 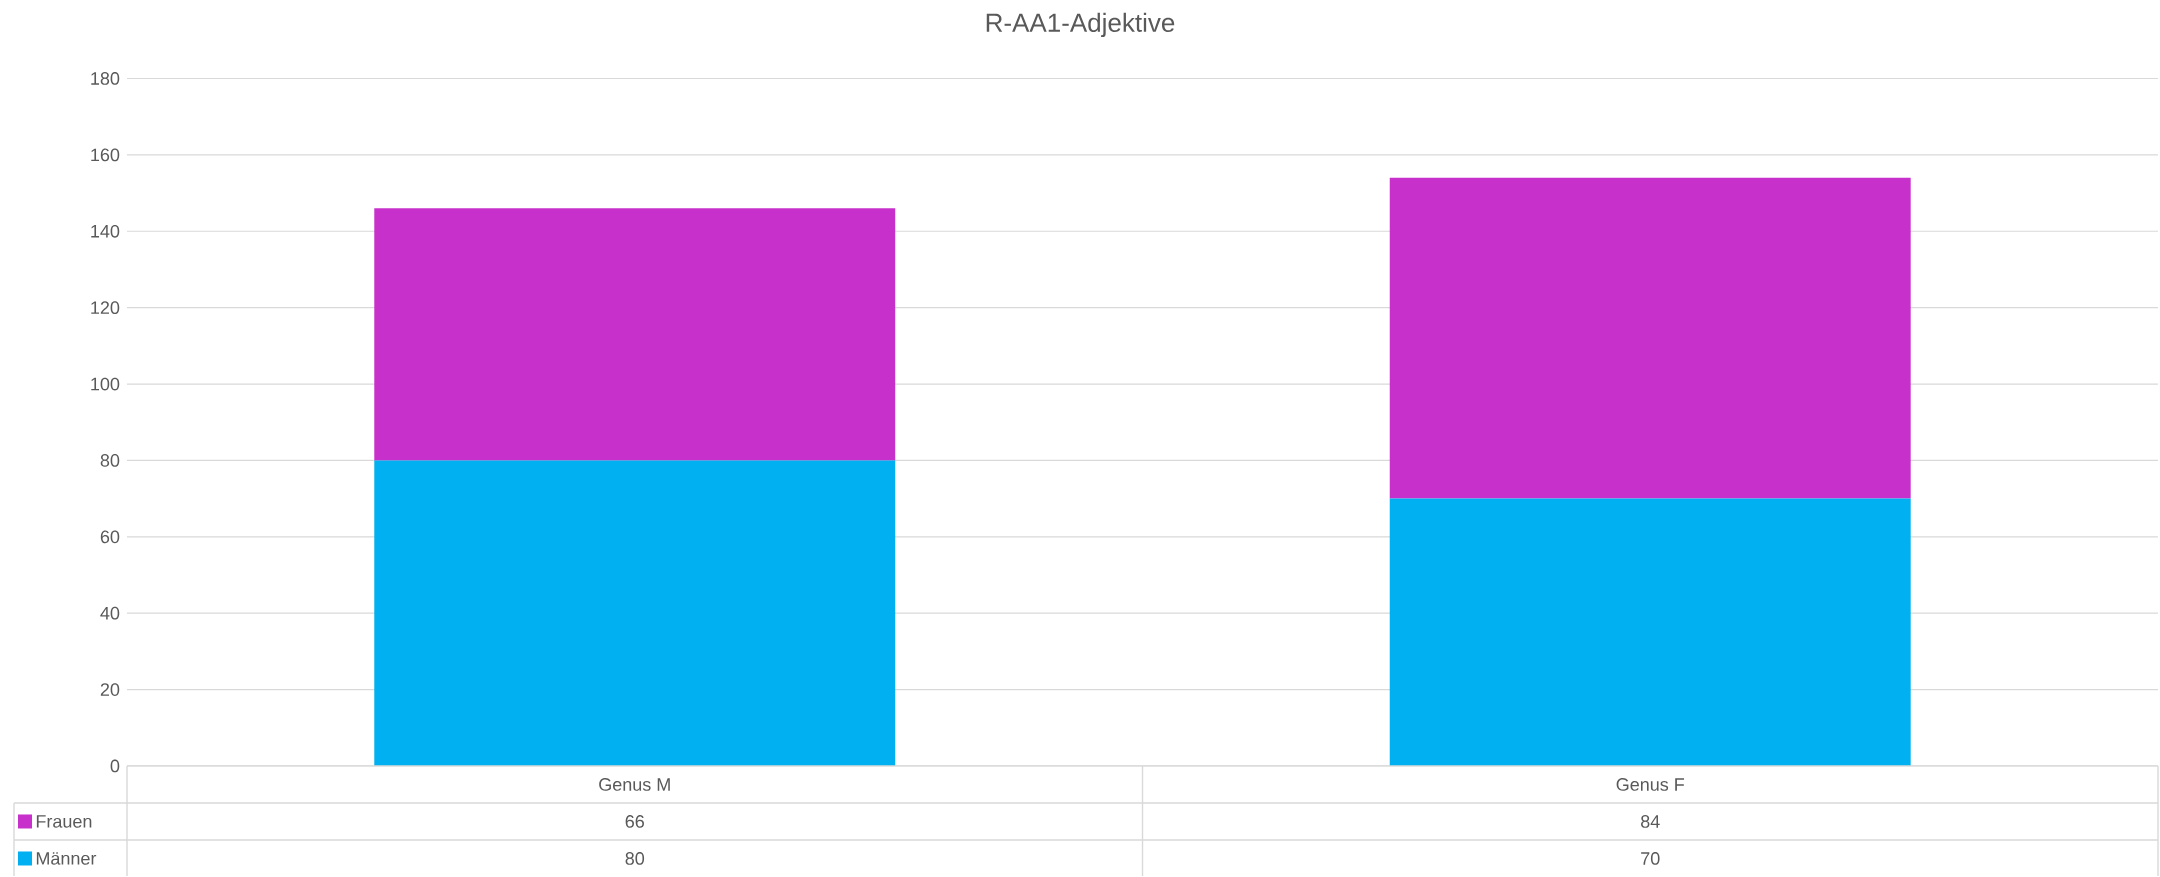 What do you see at coordinates (105, 78) in the screenshot?
I see `y-tick-label: 180` at bounding box center [105, 78].